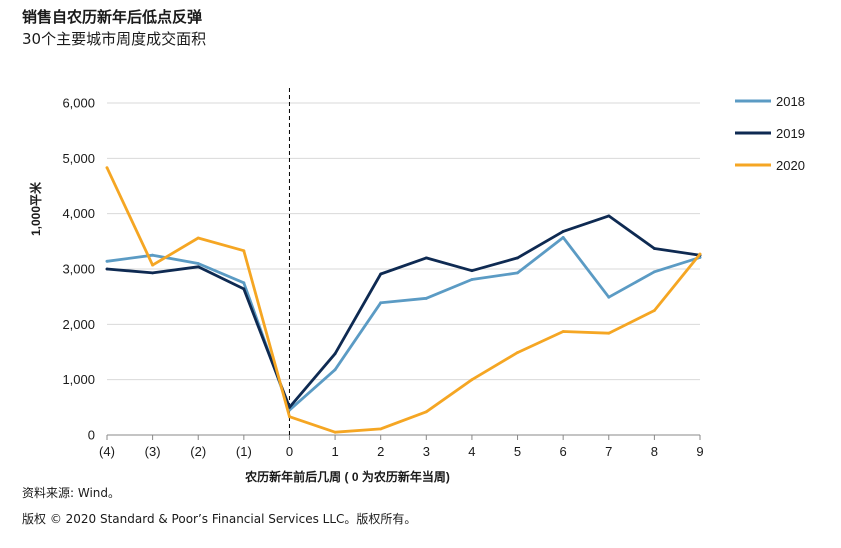 Image resolution: width=841 pixels, height=548 pixels. What do you see at coordinates (78, 269) in the screenshot?
I see `y-tick-label: 3,000` at bounding box center [78, 269].